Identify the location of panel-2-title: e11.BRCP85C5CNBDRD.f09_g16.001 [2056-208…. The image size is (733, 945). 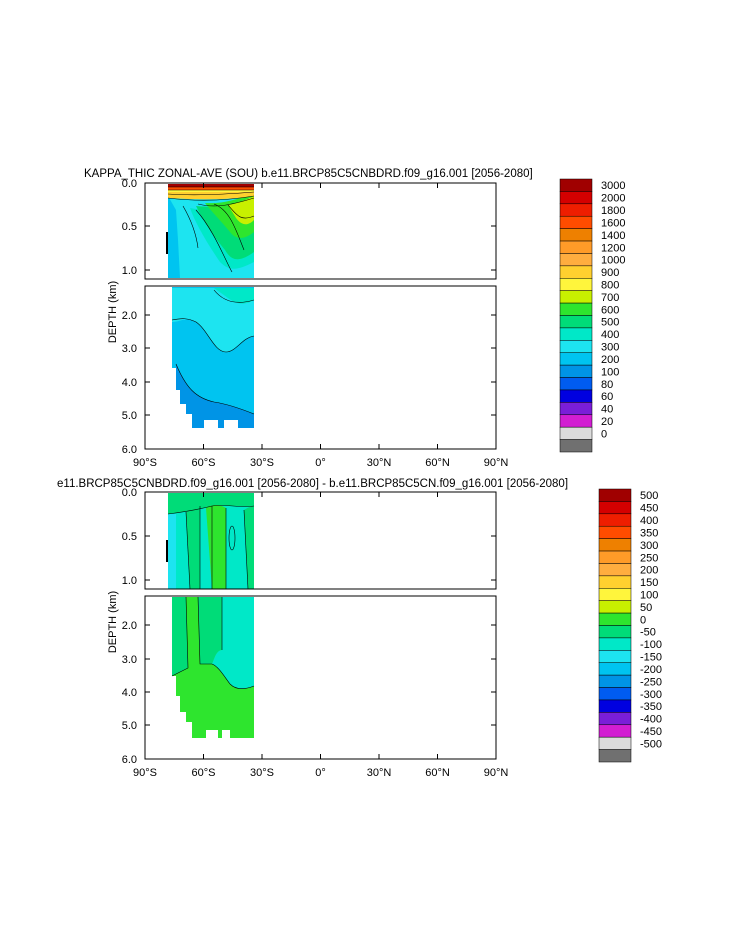
(312, 484).